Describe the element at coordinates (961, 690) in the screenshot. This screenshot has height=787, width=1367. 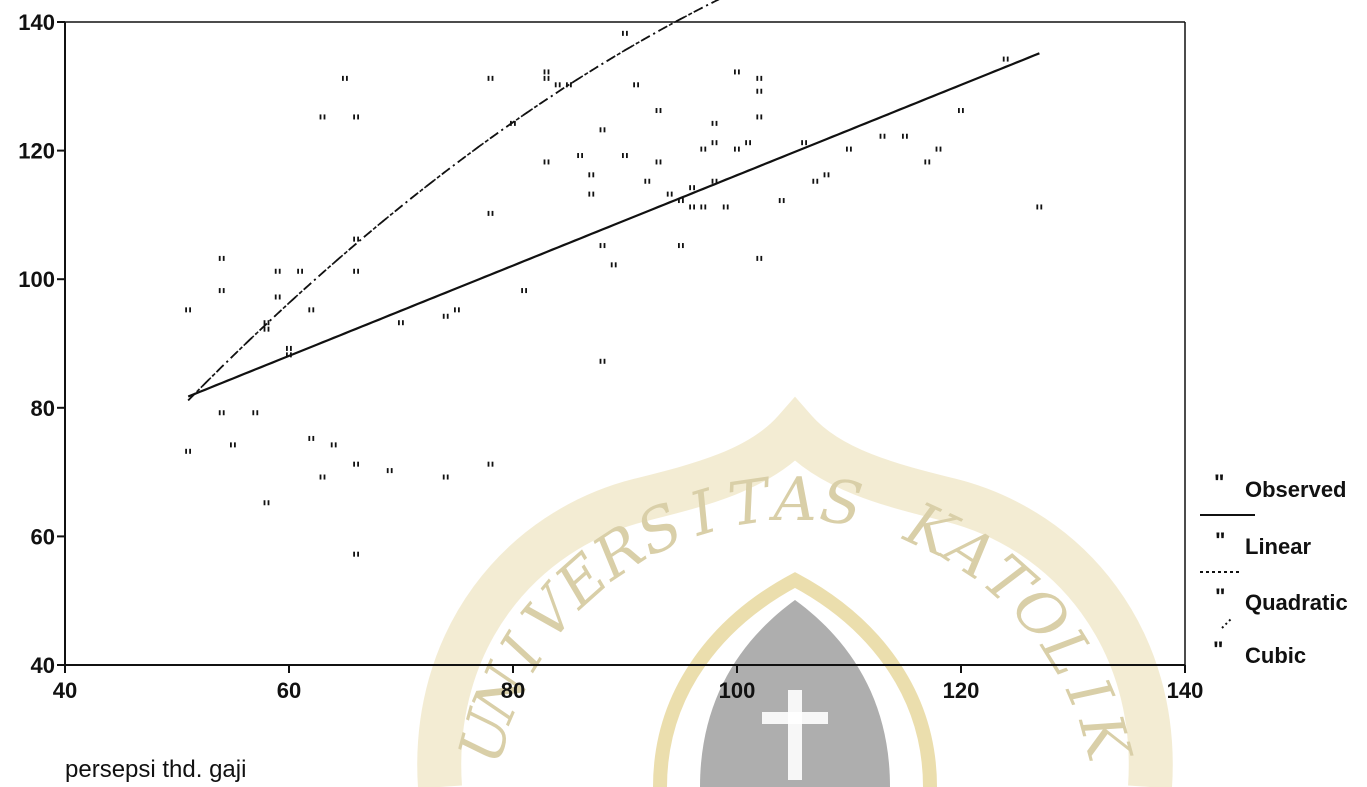
I see `x-tick-label-120: 120` at that location.